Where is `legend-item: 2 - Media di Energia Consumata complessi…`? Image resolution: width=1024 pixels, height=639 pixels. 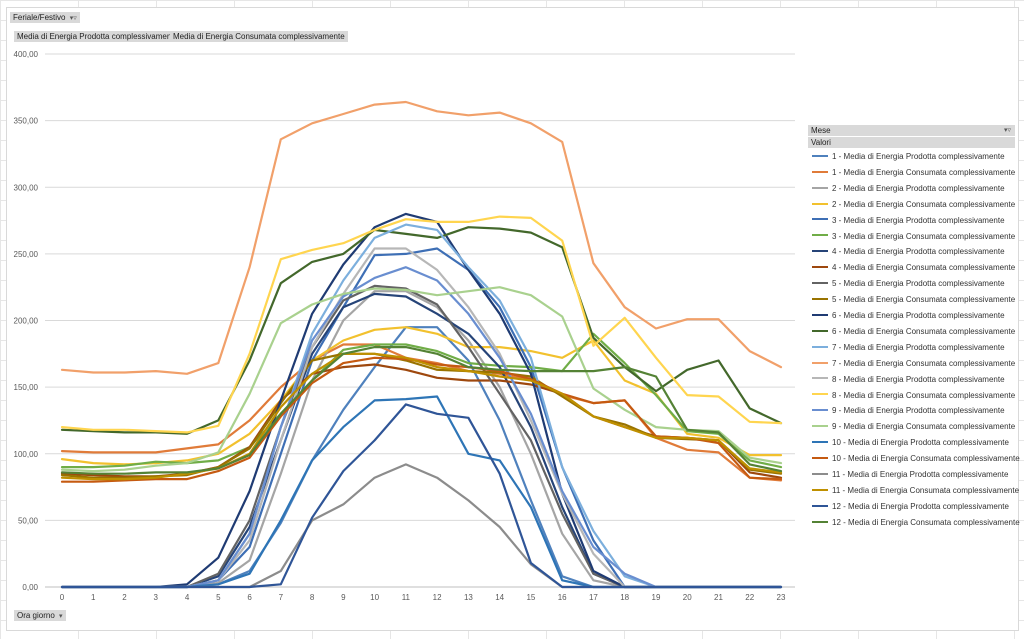 legend-item: 2 - Media di Energia Consumata complessi… is located at coordinates (917, 205).